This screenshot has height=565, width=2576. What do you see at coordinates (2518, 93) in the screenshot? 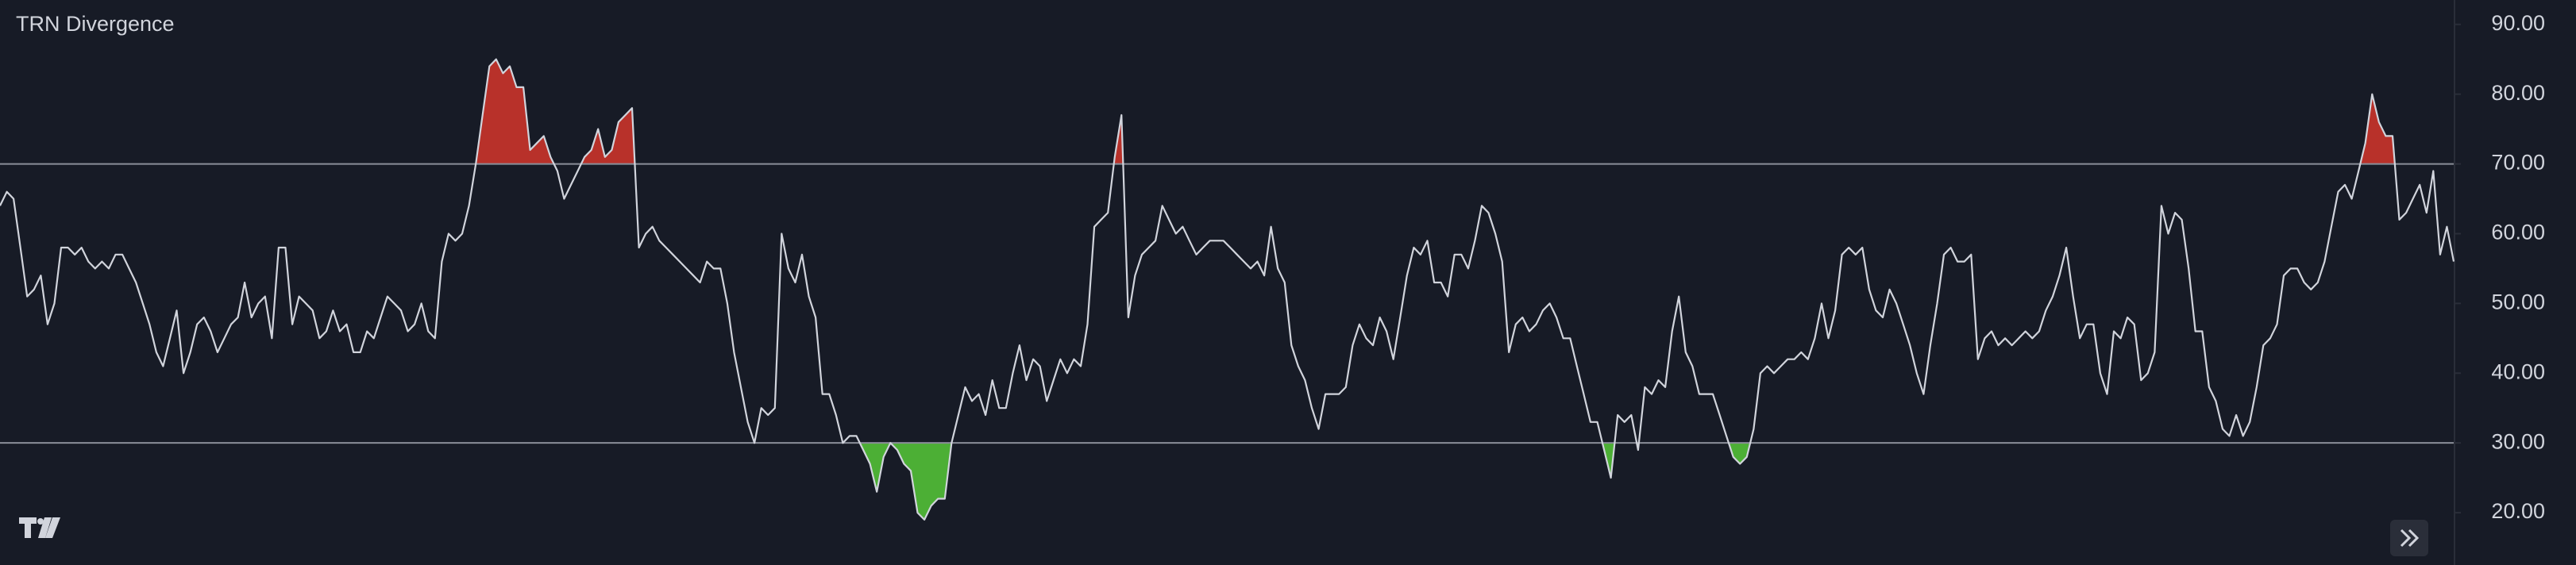
I see `y-tick-label: 80.00` at bounding box center [2518, 93].